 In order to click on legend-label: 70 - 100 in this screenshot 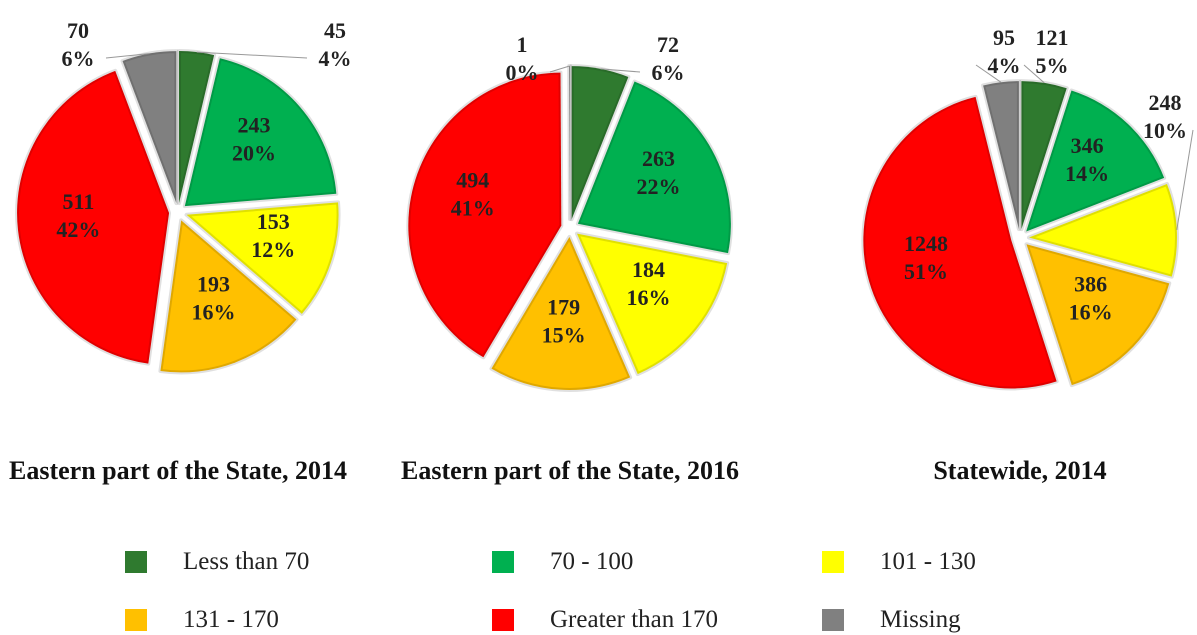, I will do `click(592, 561)`.